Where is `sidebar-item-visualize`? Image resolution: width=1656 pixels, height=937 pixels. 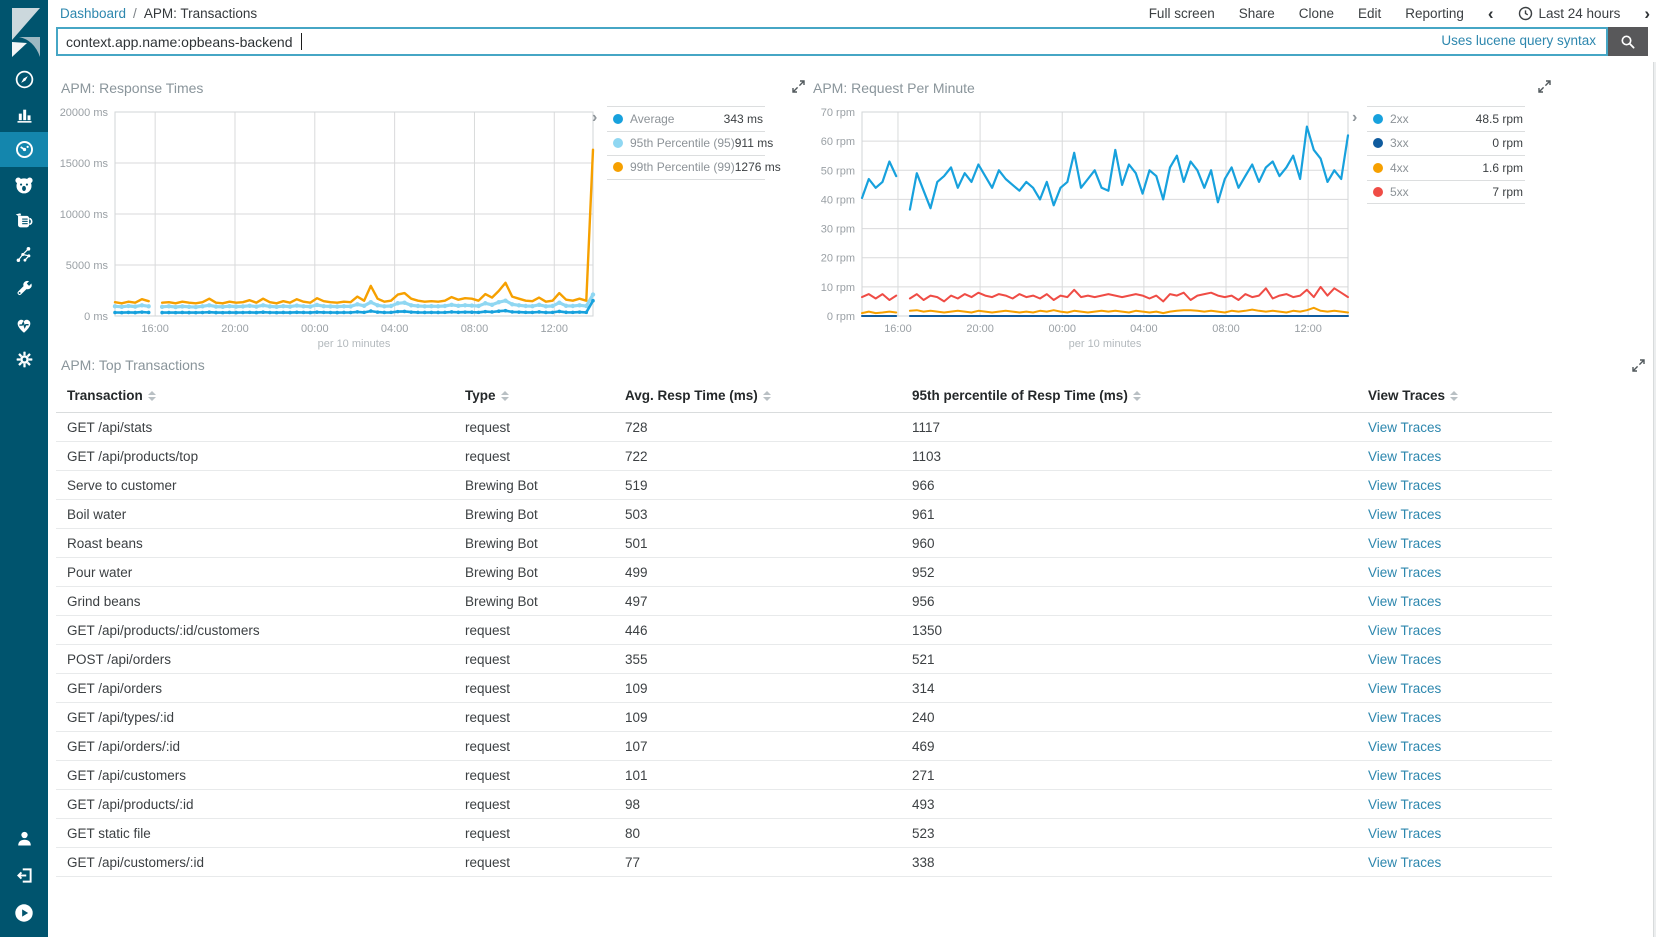 sidebar-item-visualize is located at coordinates (24, 114).